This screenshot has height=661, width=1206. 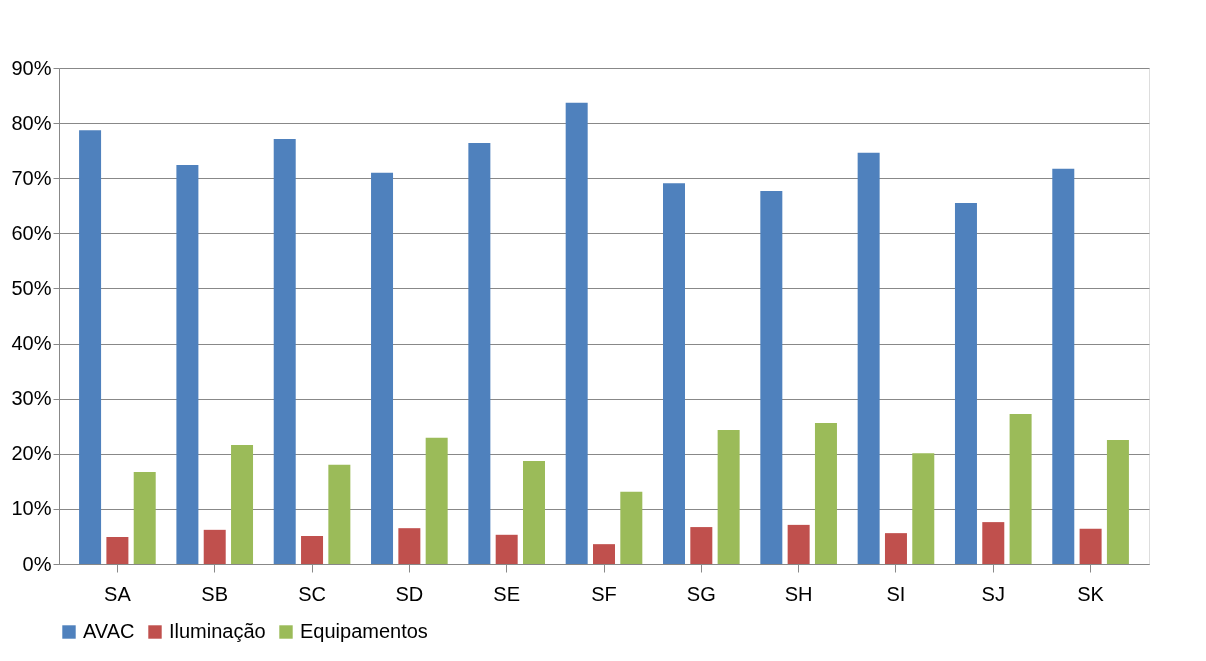 What do you see at coordinates (31, 67) in the screenshot?
I see `y-tick-label: 90%` at bounding box center [31, 67].